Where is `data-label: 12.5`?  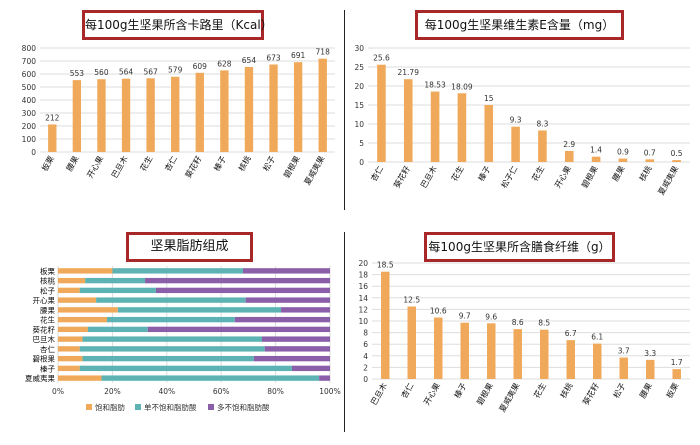
data-label: 12.5 is located at coordinates (411, 300).